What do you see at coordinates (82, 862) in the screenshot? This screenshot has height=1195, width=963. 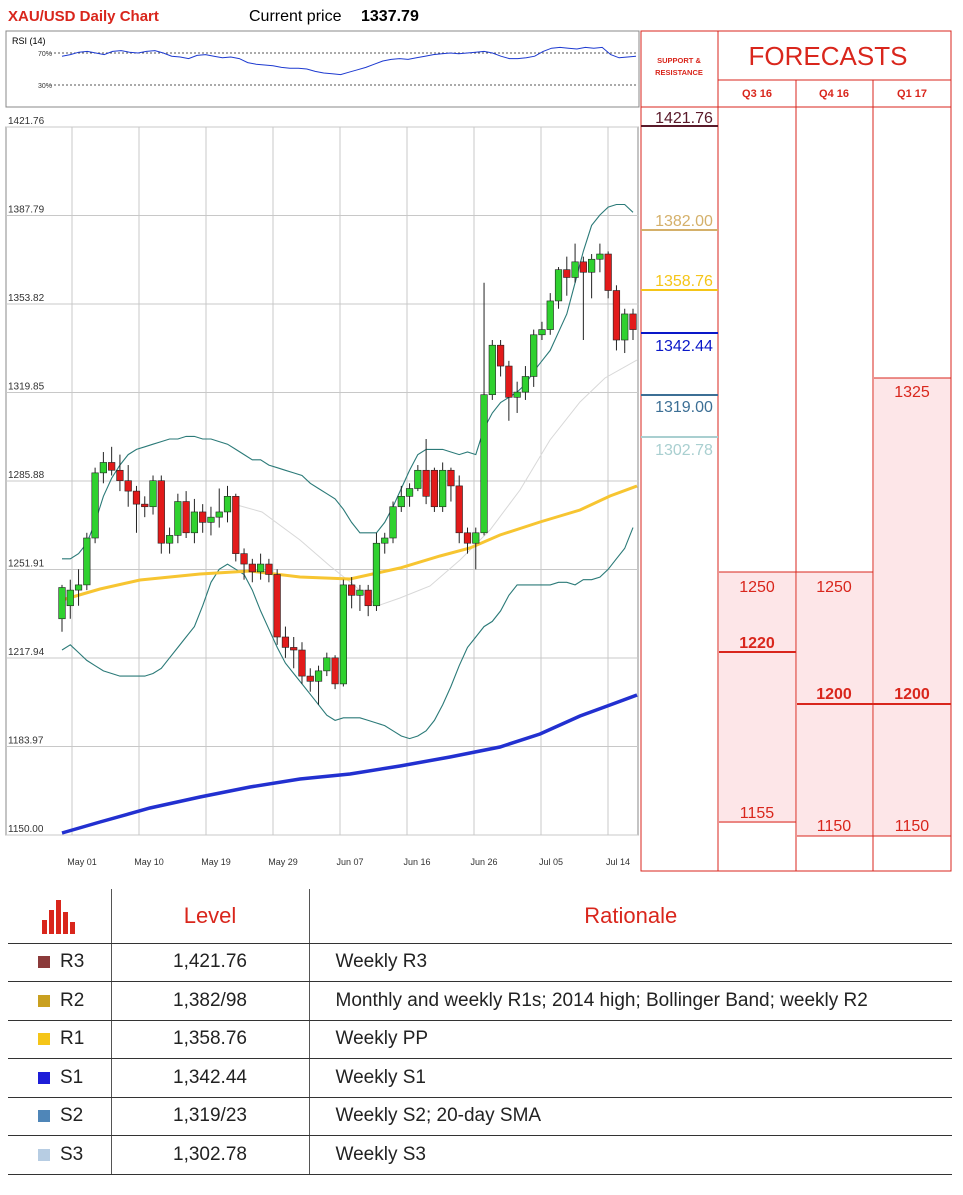 I see `x-tick-label: May 01` at bounding box center [82, 862].